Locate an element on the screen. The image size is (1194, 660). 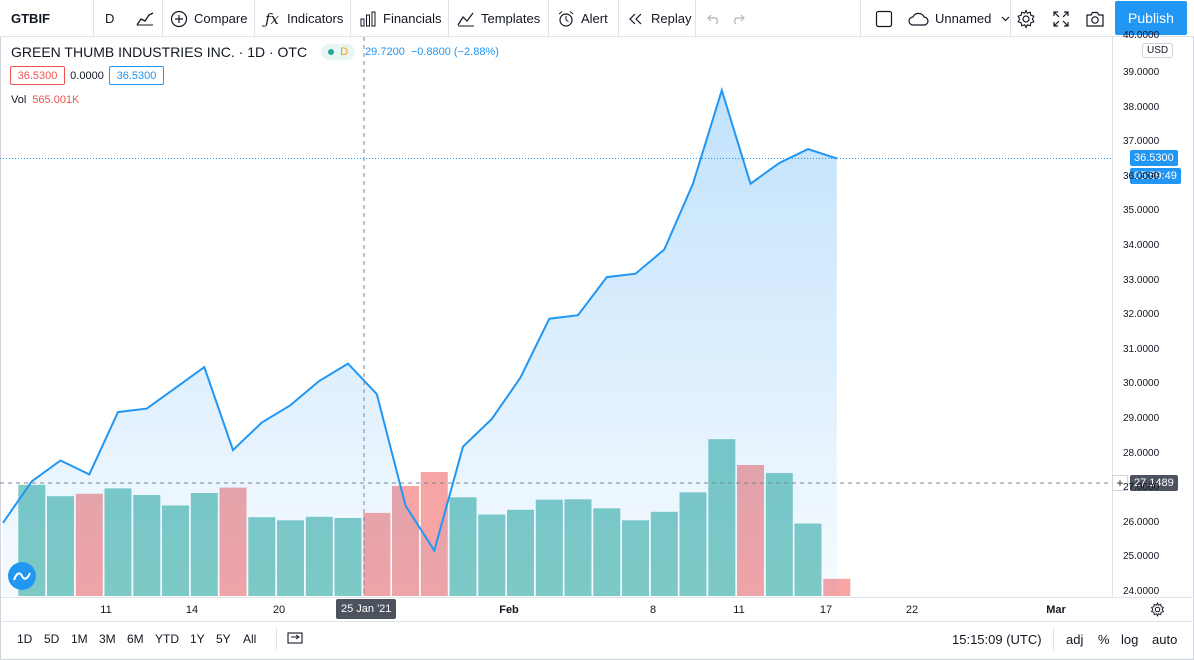
currency-badge: USD is located at coordinates (1158, 50).